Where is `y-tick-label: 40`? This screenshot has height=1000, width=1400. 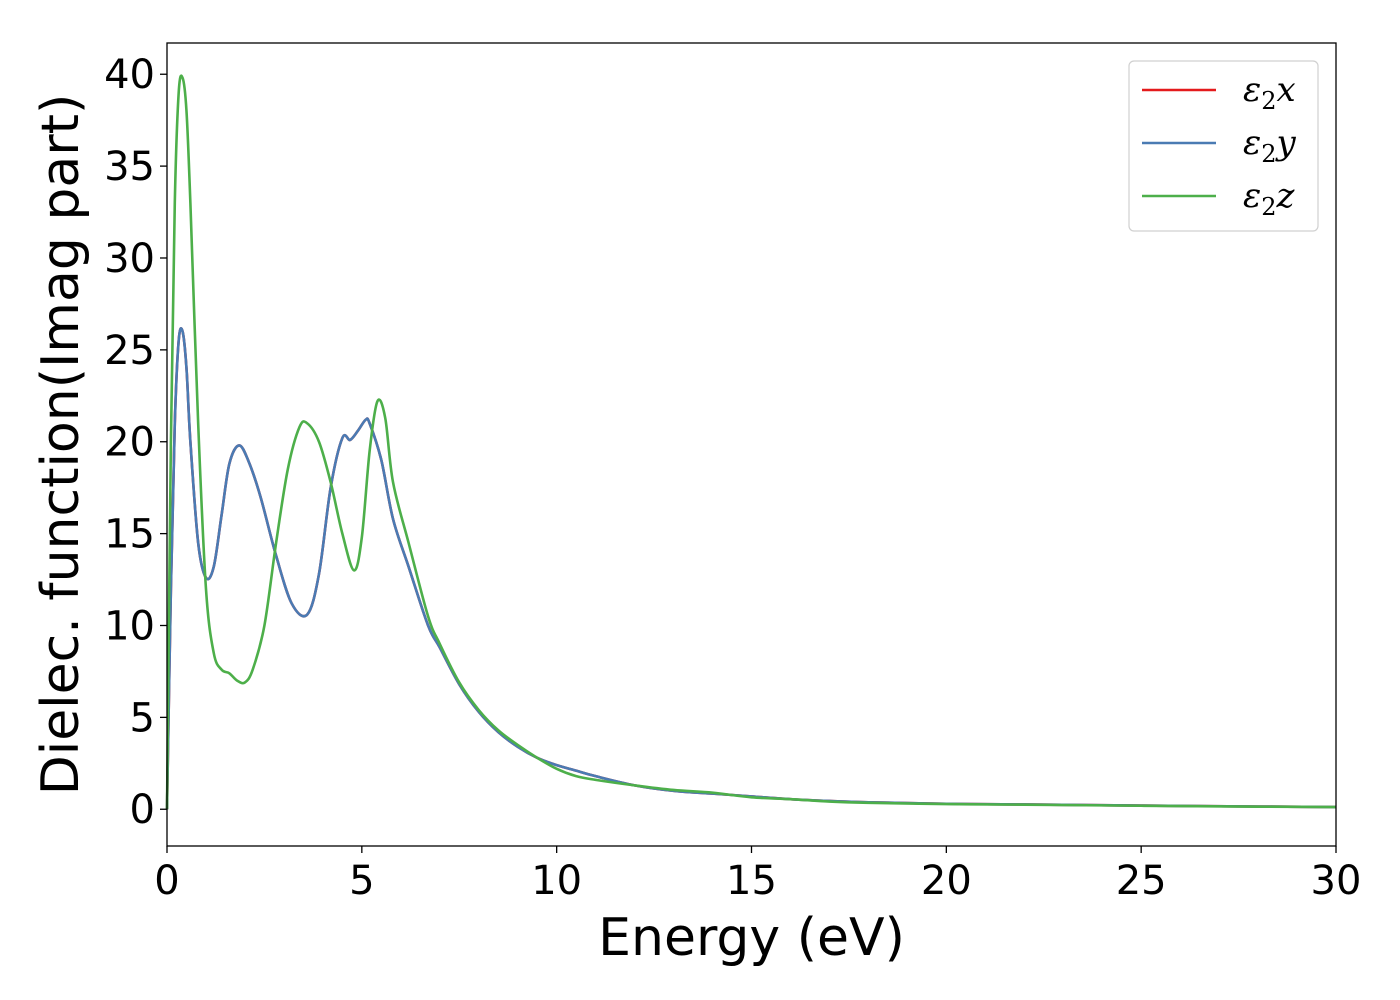
y-tick-label: 40 is located at coordinates (129, 75).